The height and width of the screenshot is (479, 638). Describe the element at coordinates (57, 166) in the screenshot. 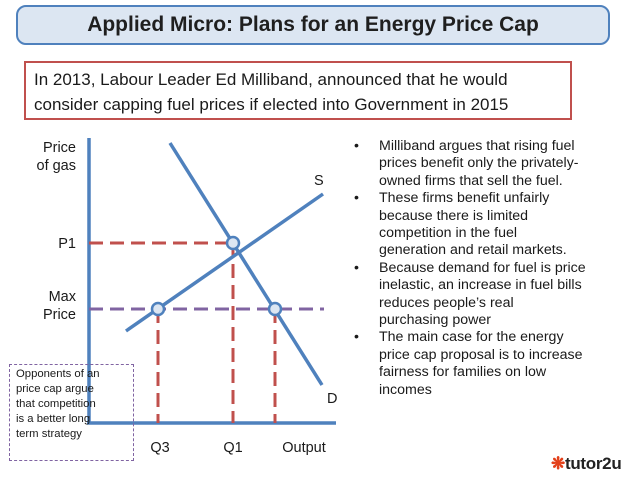

I see `y-axis-label-line-2: of gas` at that location.